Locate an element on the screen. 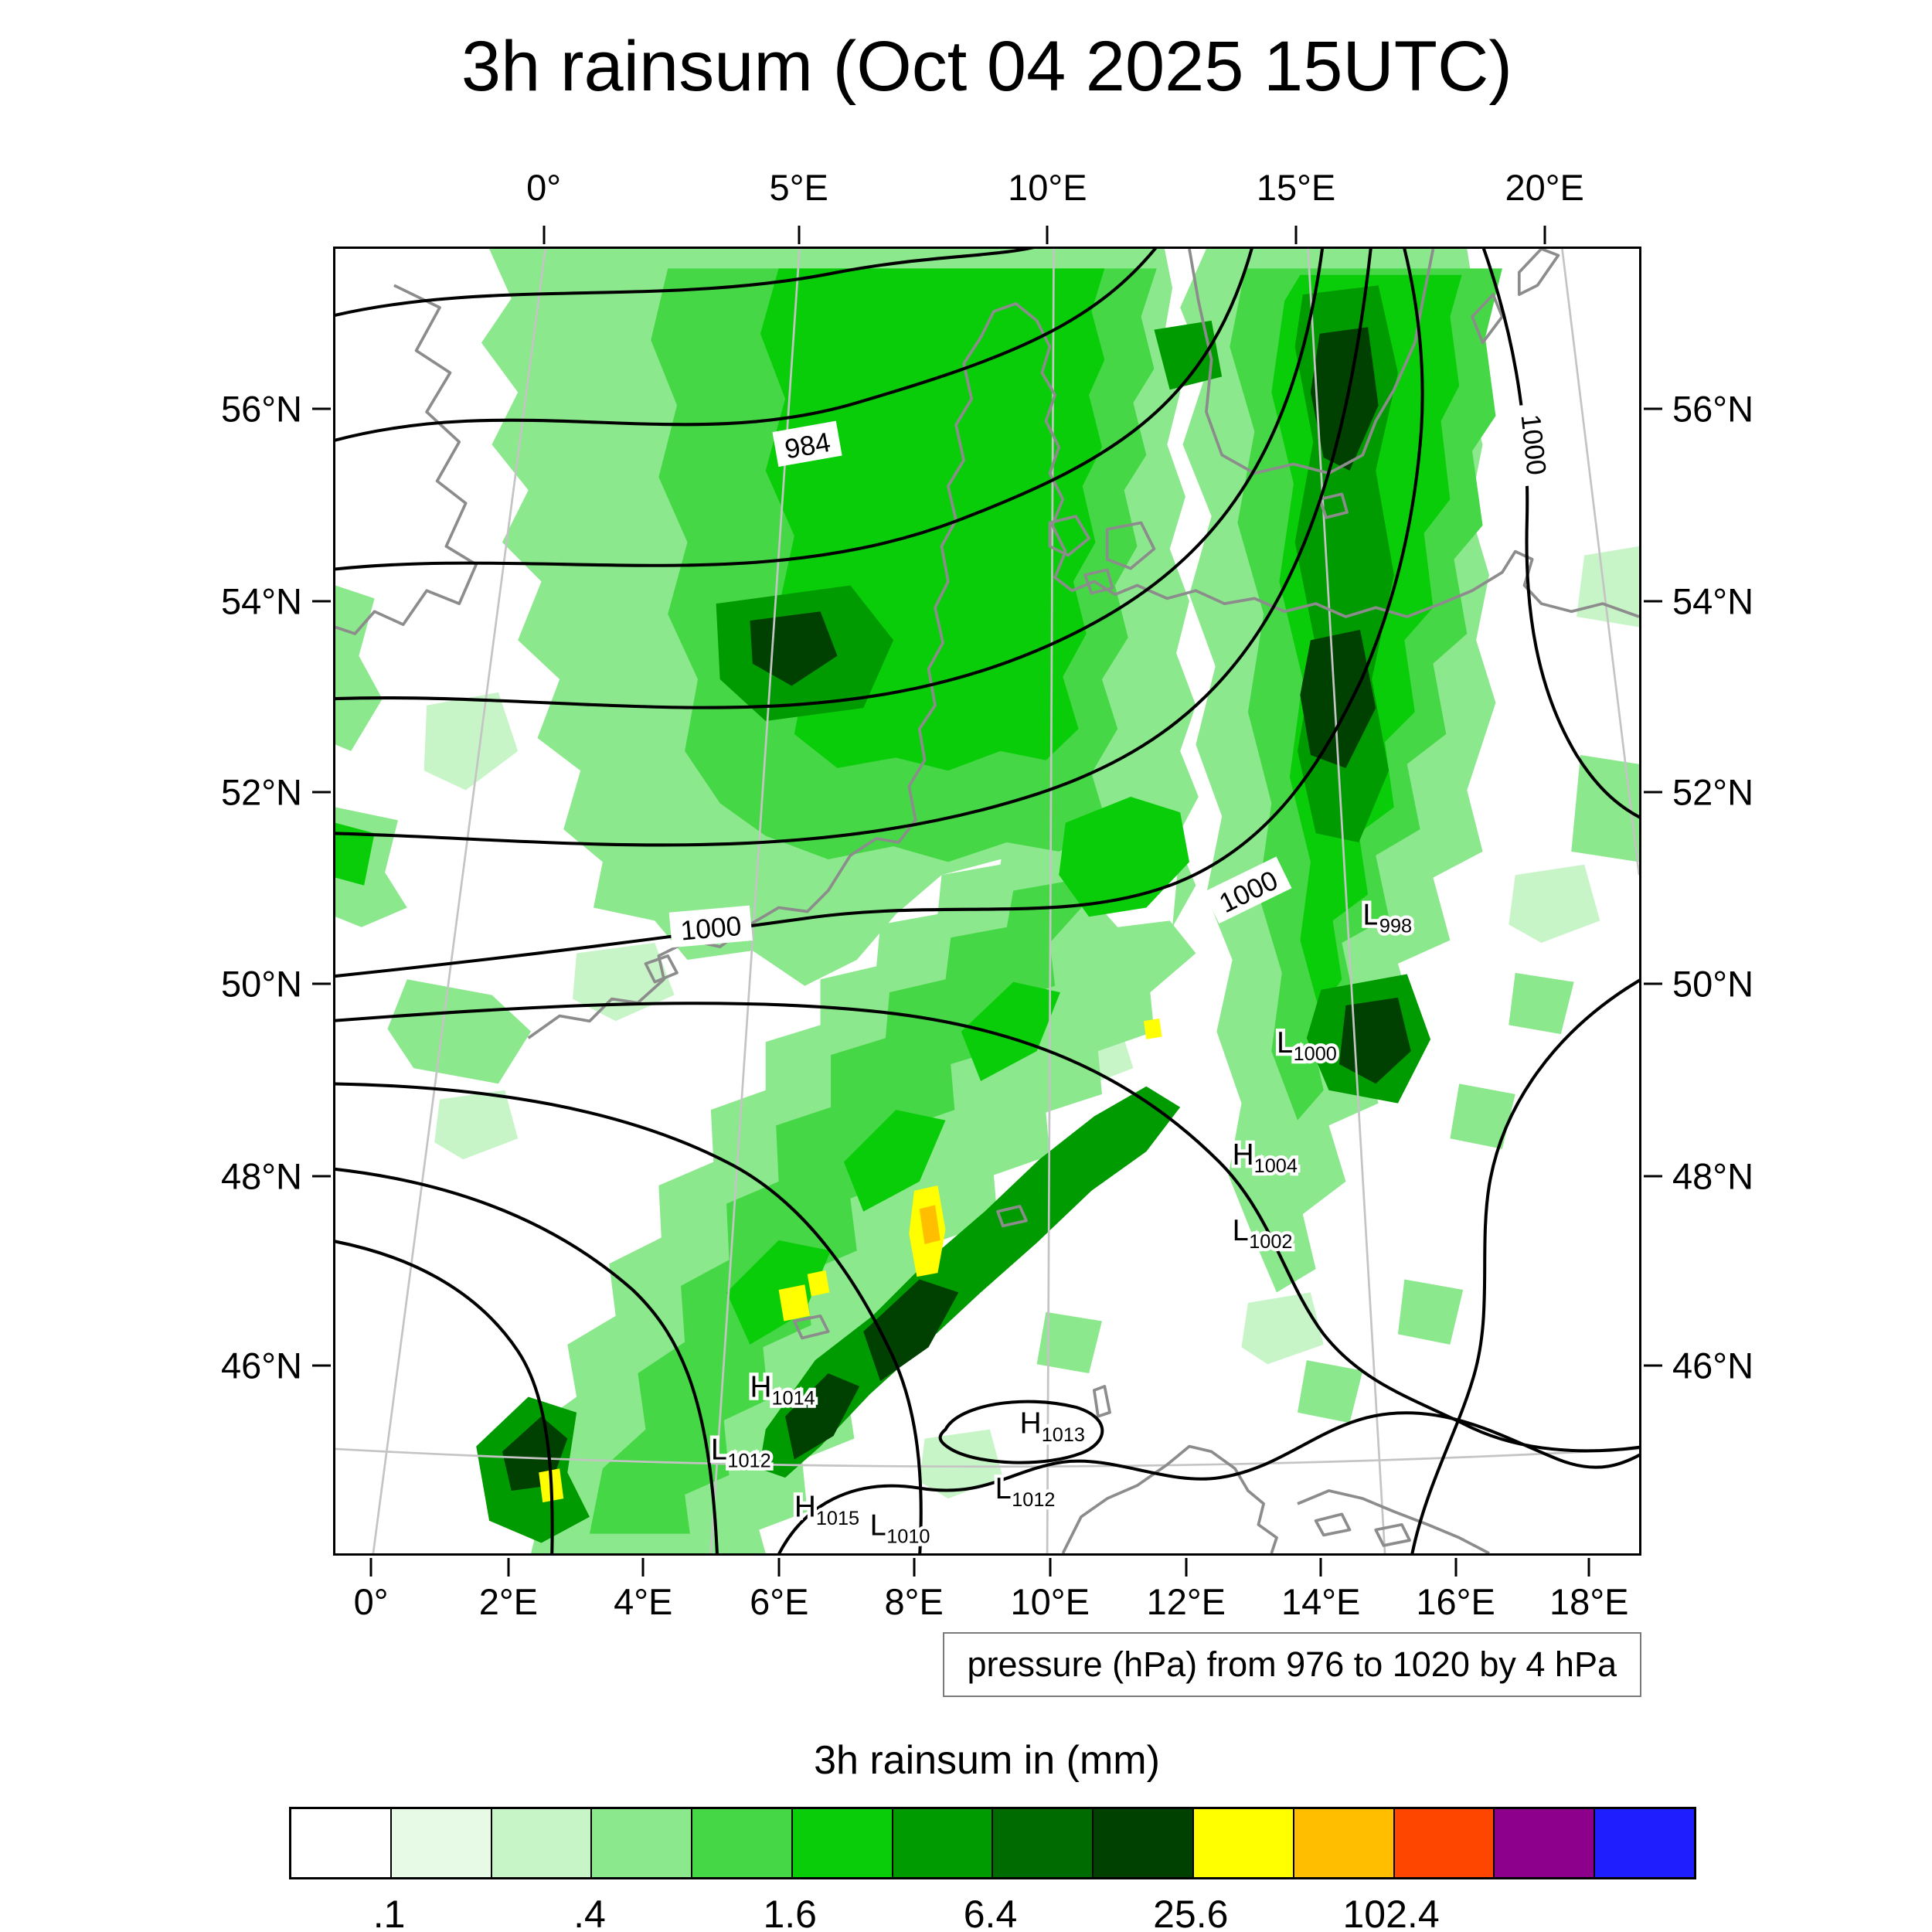  axis-label-top: 10°E is located at coordinates (1048, 188).